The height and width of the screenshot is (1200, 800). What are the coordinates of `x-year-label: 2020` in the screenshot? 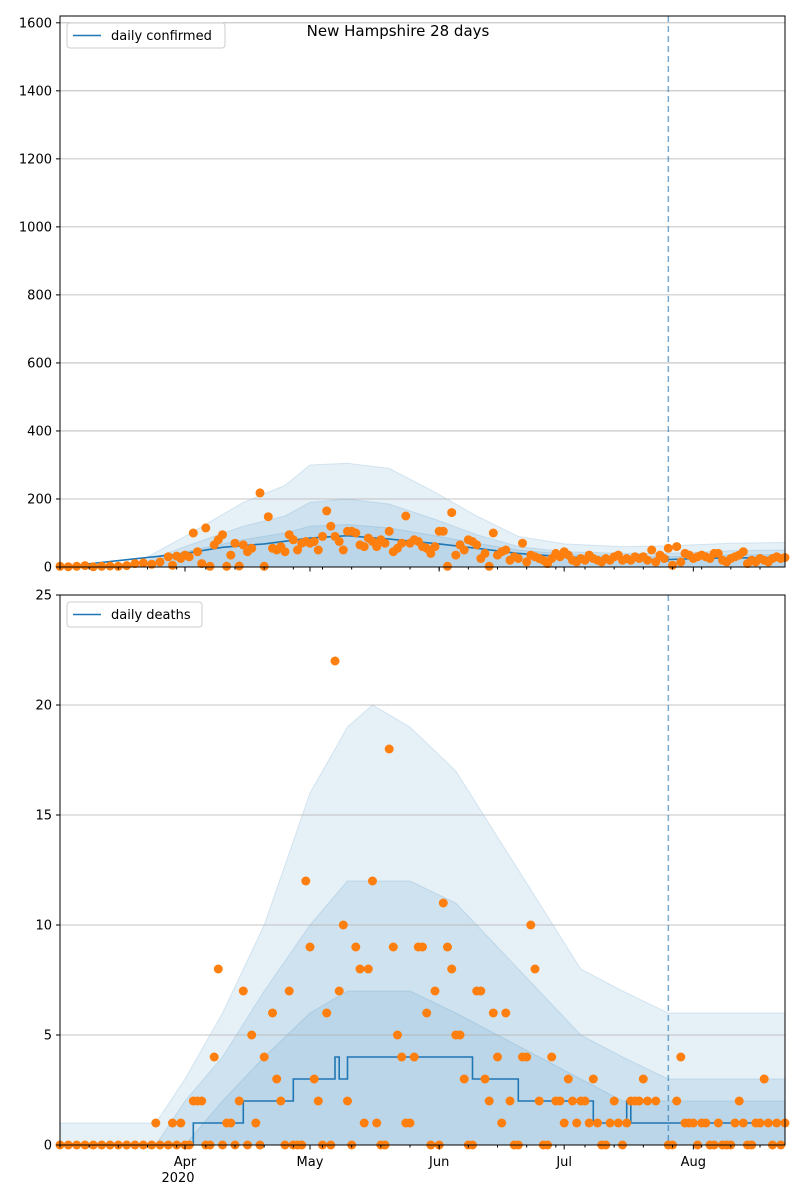 It's located at (177, 1178).